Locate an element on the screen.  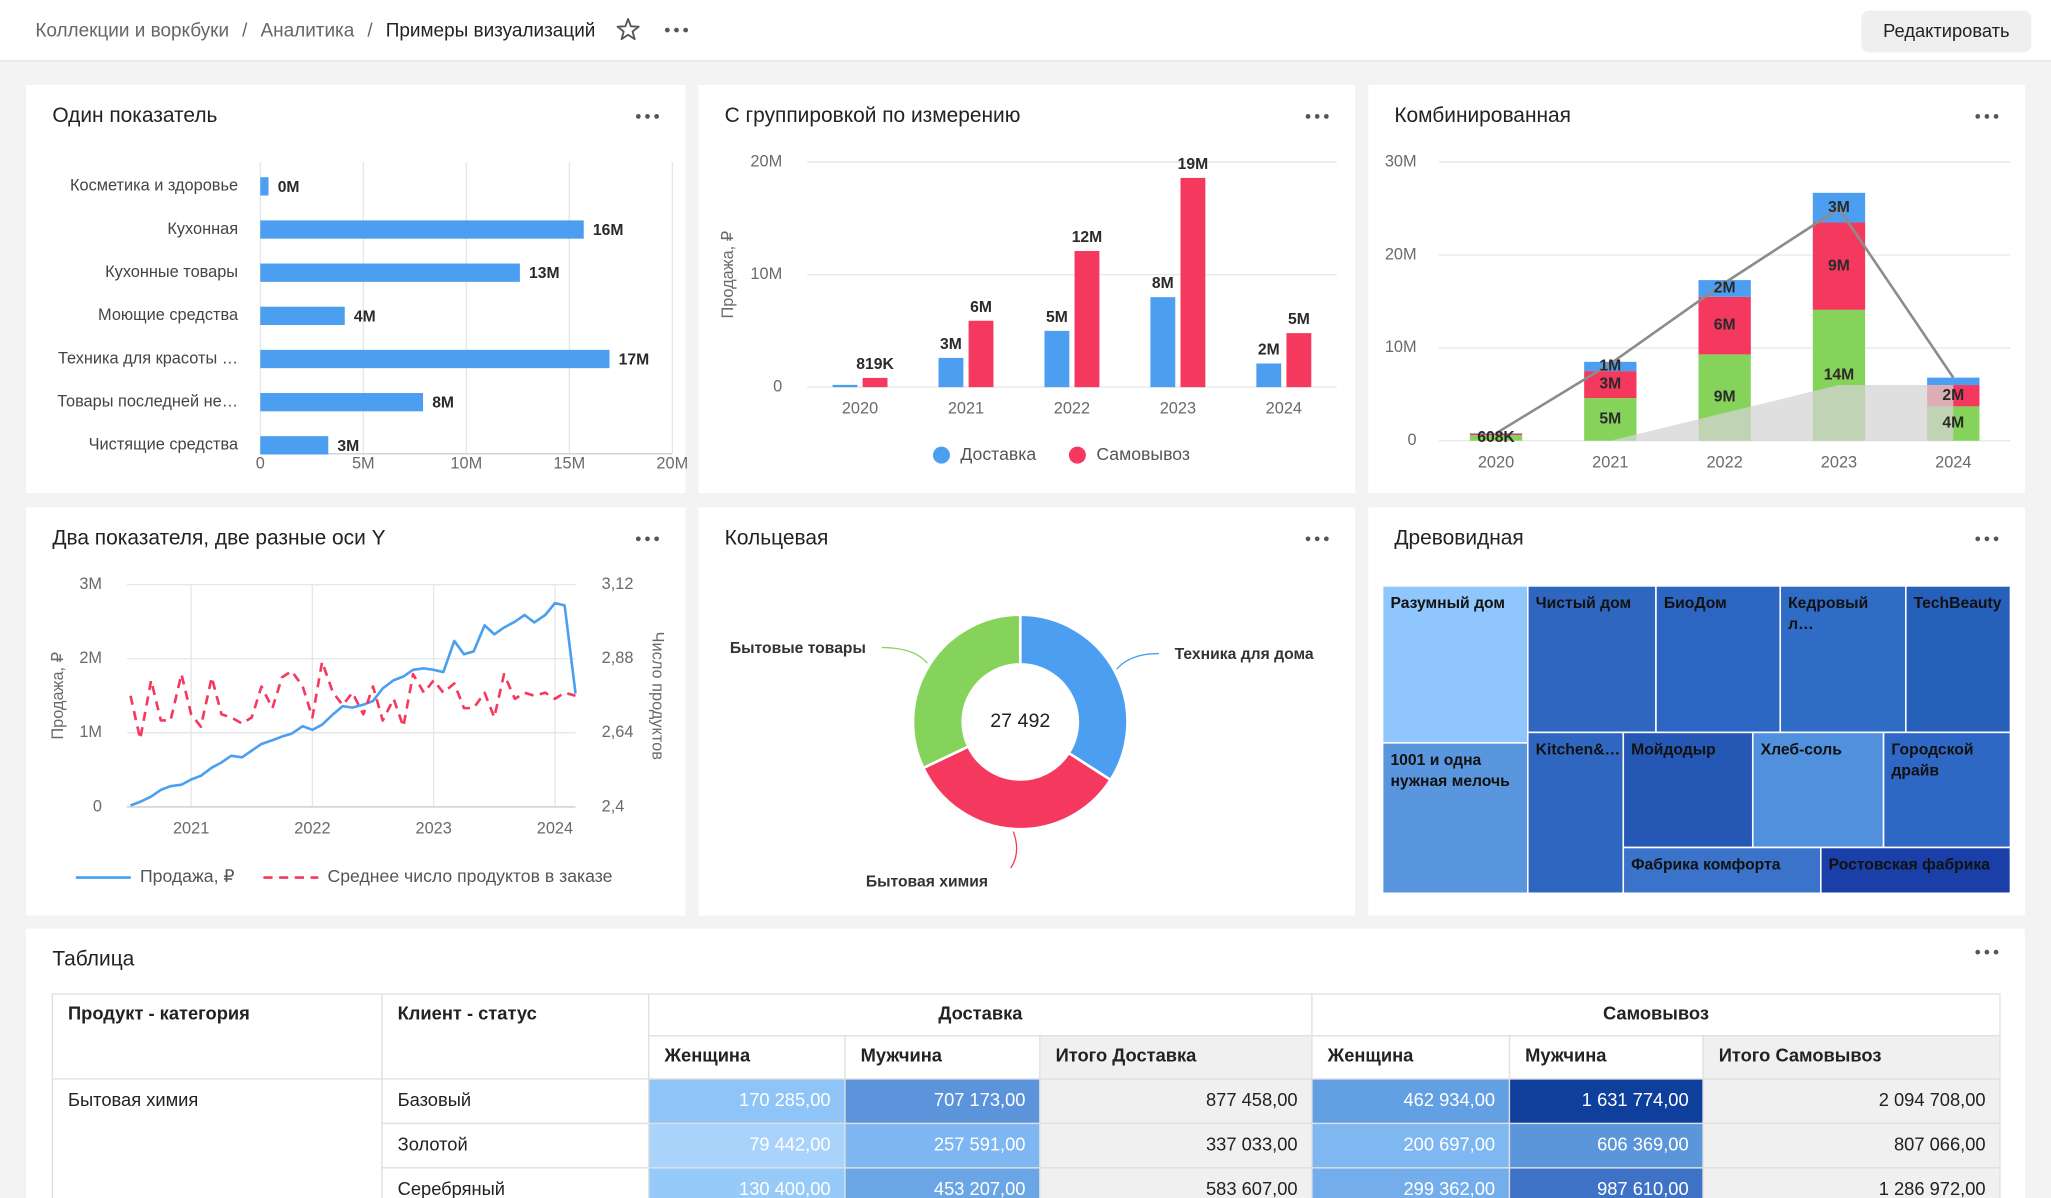
treemap-label: Ростовская фабрика is located at coordinates (1909, 864).